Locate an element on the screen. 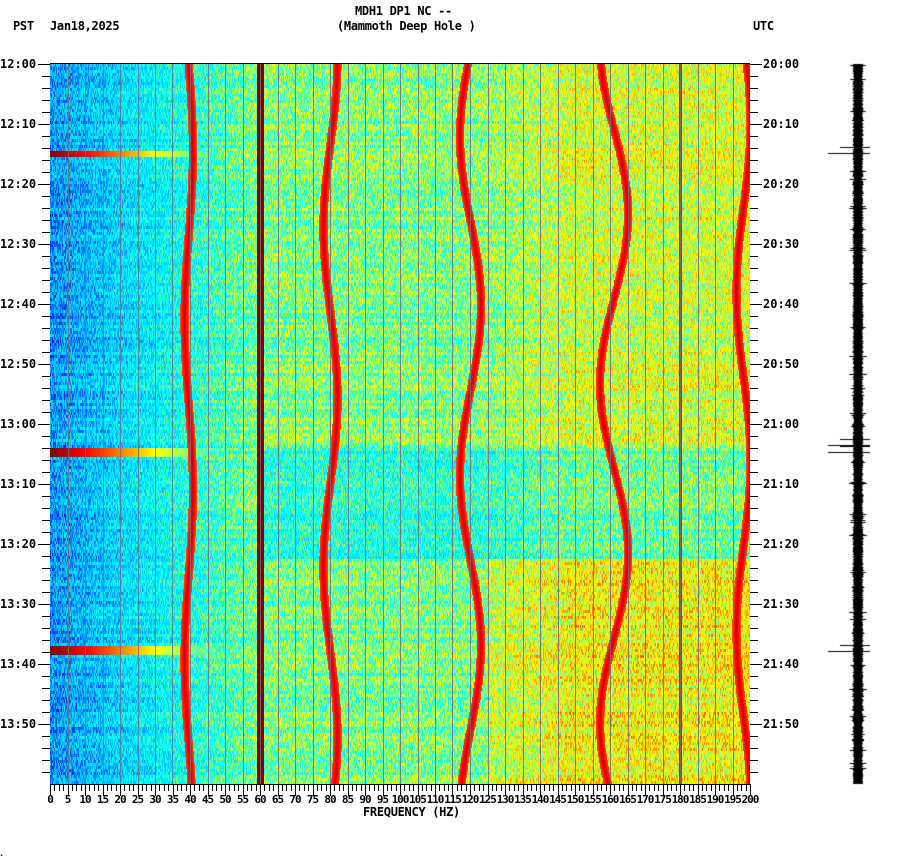 The height and width of the screenshot is (864, 902). frequency-tick-label: 200 is located at coordinates (750, 799).